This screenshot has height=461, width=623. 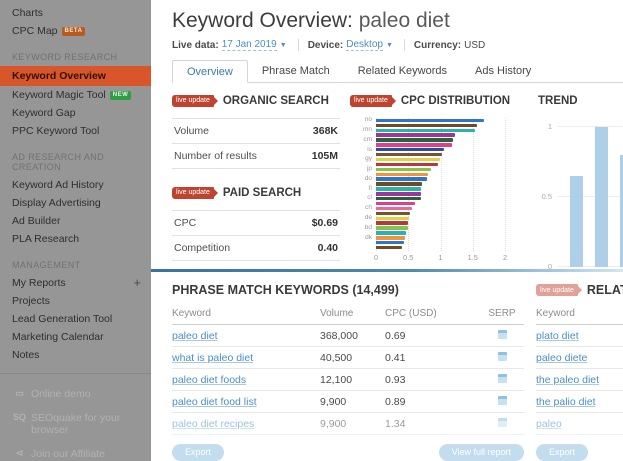 I want to click on sidebar-footer-item-seoquake-for-your-browser: SQ SEOquake for your browser, so click(x=75, y=424).